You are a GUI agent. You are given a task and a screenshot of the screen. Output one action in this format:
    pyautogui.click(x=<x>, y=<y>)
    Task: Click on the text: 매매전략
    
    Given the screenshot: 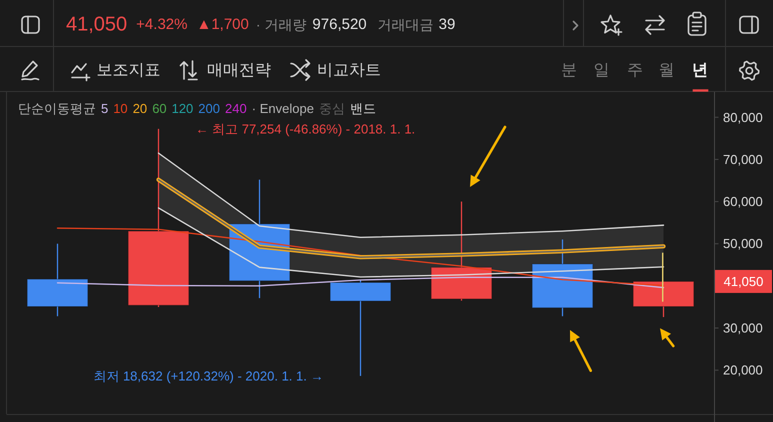 What is the action you would take?
    pyautogui.click(x=239, y=70)
    